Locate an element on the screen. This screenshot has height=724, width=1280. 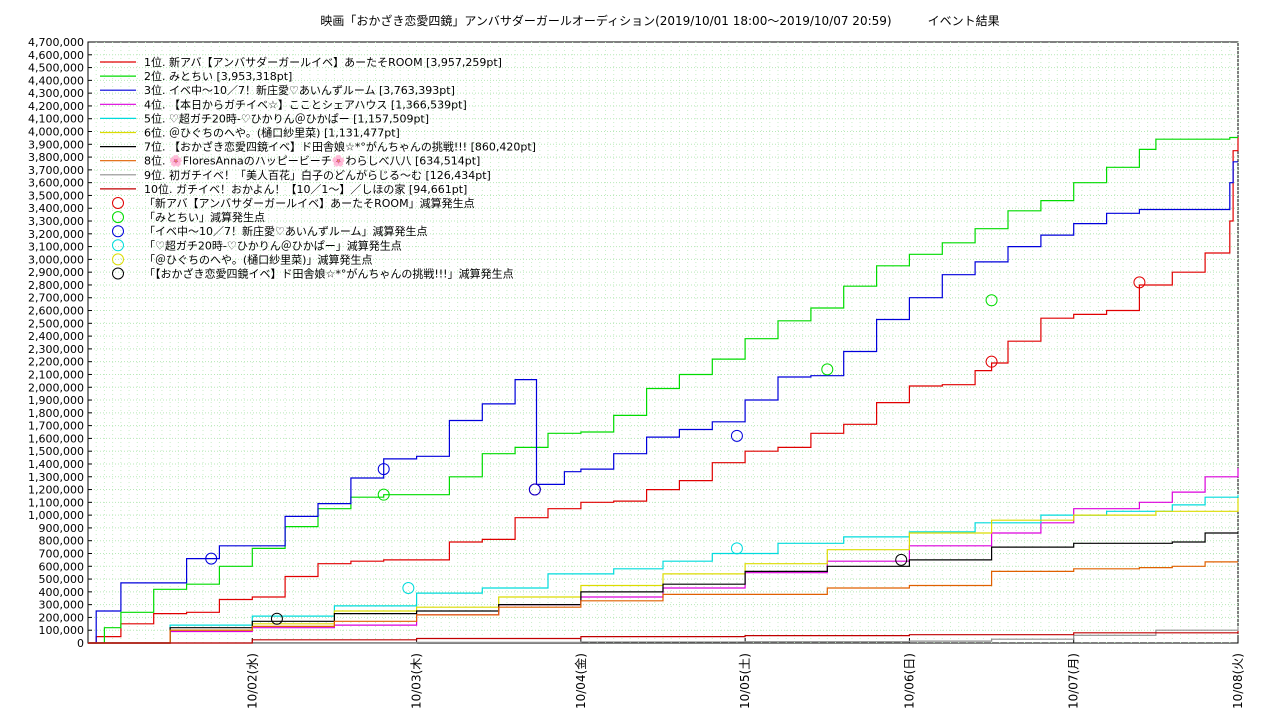
y-tick-label: 400,000 is located at coordinates (62, 592).